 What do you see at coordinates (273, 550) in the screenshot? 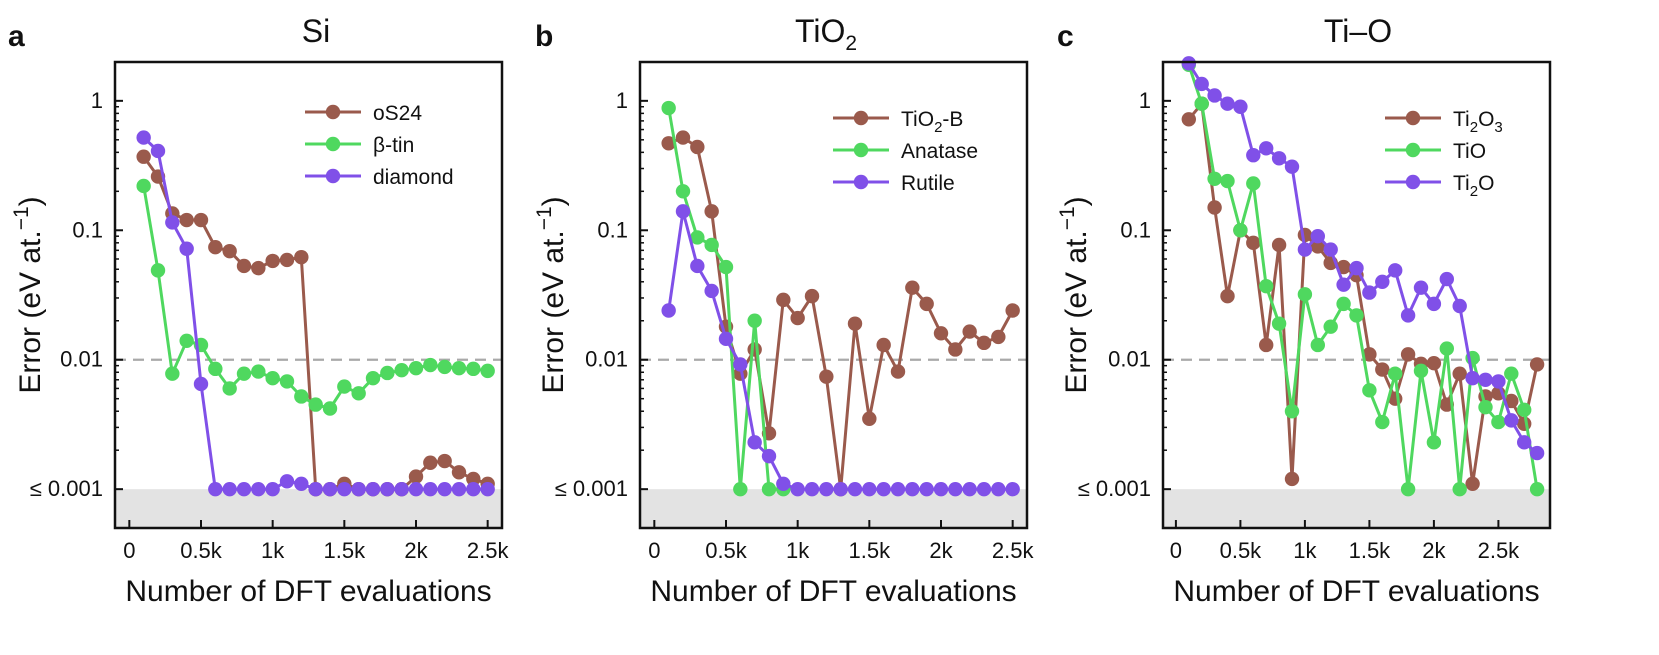
I see `x-tick-label: 1k` at bounding box center [273, 550].